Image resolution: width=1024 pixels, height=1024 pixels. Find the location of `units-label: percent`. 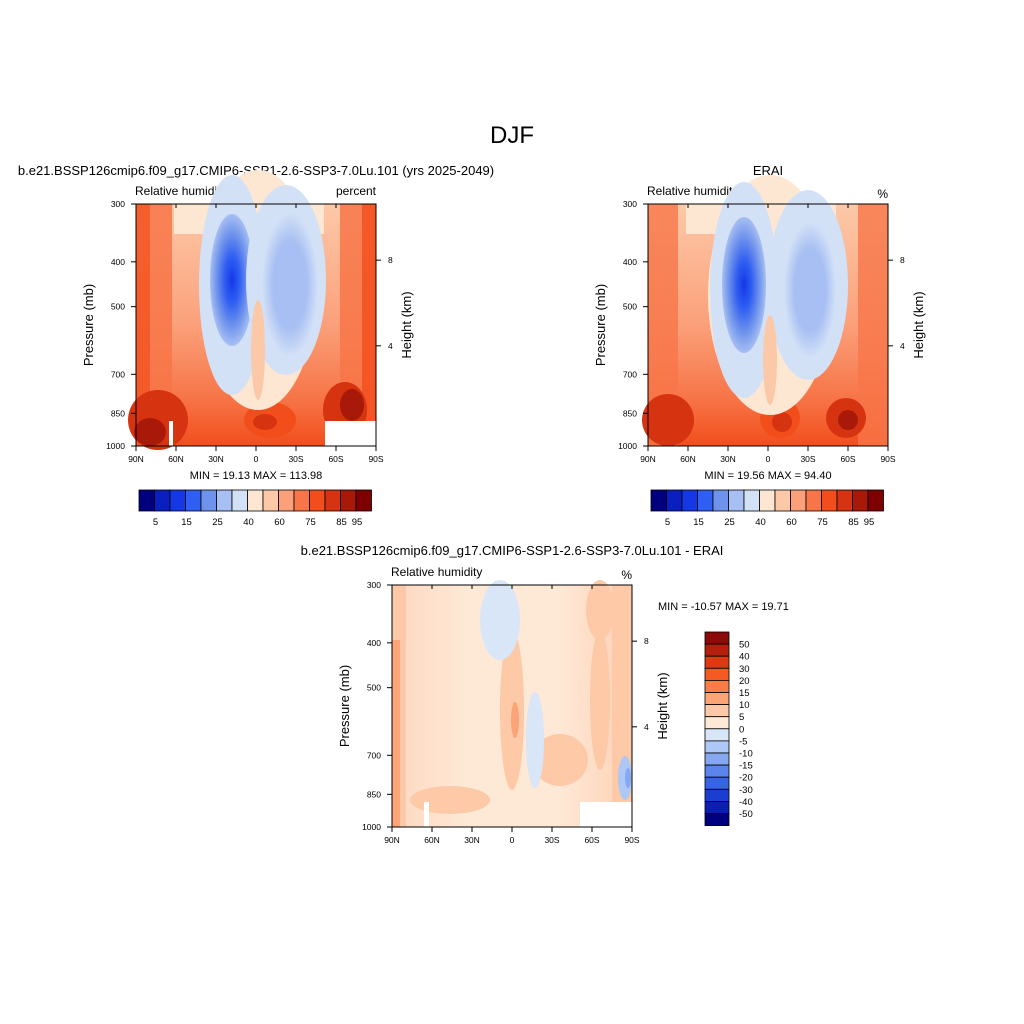

units-label: percent is located at coordinates (356, 191).